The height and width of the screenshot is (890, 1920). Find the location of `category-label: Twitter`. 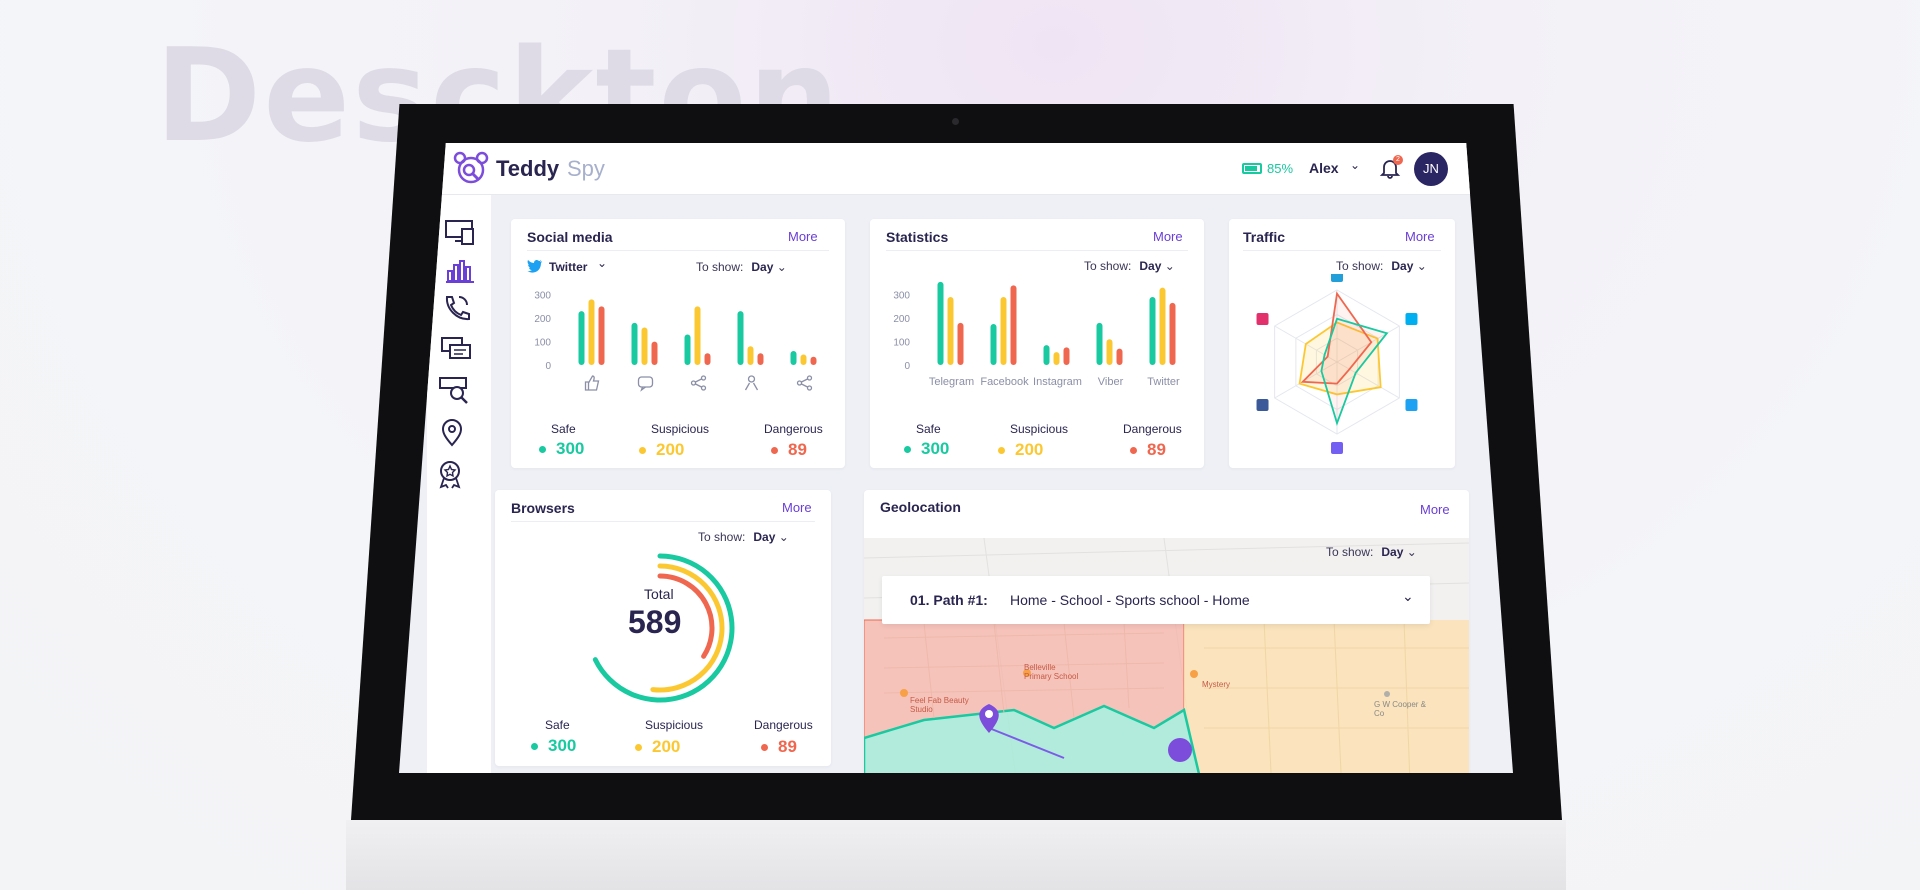

category-label: Twitter is located at coordinates (1163, 382).